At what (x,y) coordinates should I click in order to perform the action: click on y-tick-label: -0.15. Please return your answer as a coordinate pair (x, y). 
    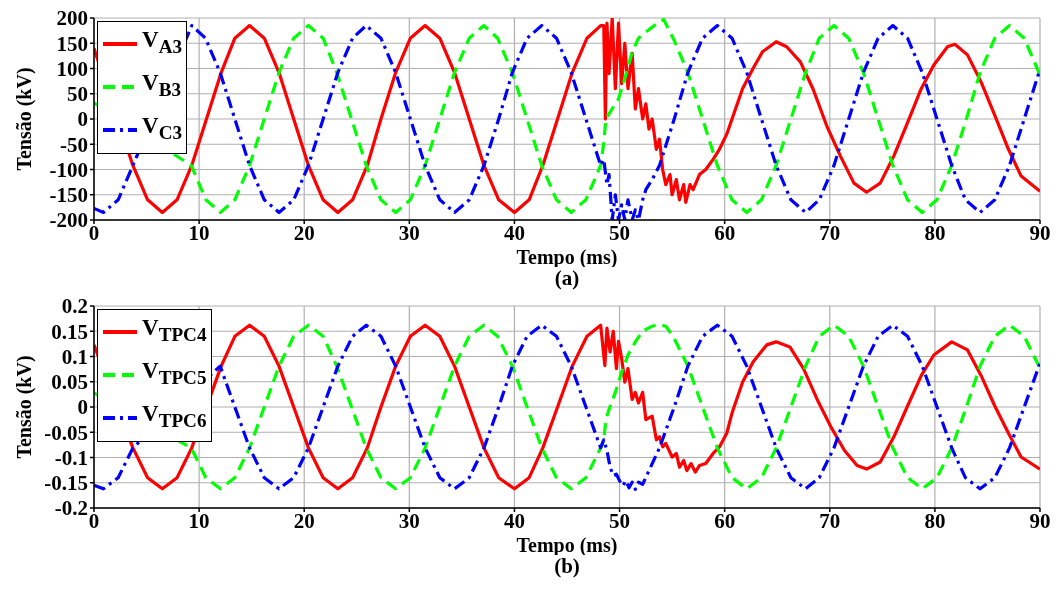
    Looking at the image, I should click on (66, 483).